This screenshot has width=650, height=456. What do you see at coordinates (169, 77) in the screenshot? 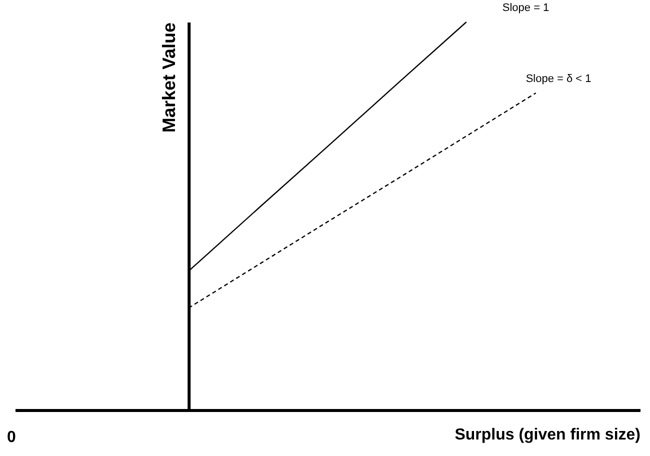
I see `y-axis-title: Market Value` at bounding box center [169, 77].